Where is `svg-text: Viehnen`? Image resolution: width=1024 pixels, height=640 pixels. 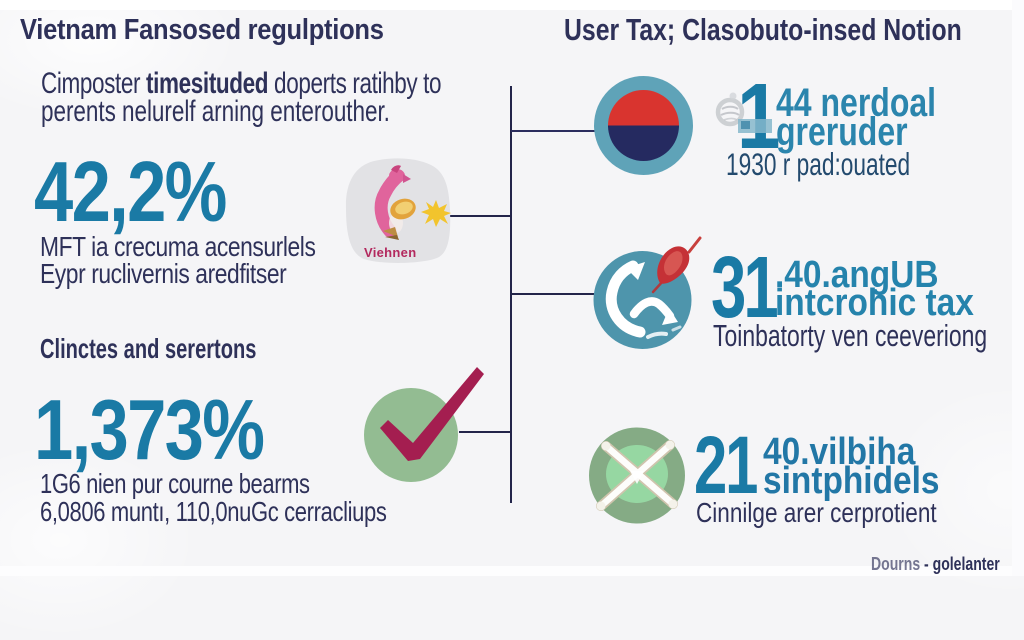
svg-text: Viehnen is located at coordinates (390, 252).